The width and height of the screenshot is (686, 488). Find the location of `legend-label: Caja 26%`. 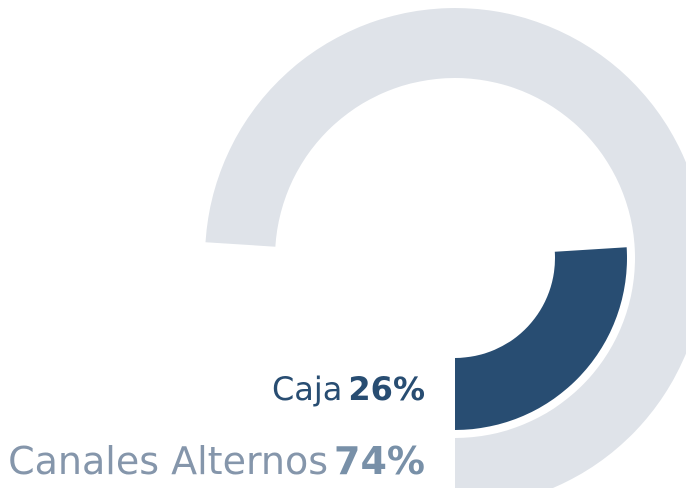

legend-label: Caja 26% is located at coordinates (348, 389).